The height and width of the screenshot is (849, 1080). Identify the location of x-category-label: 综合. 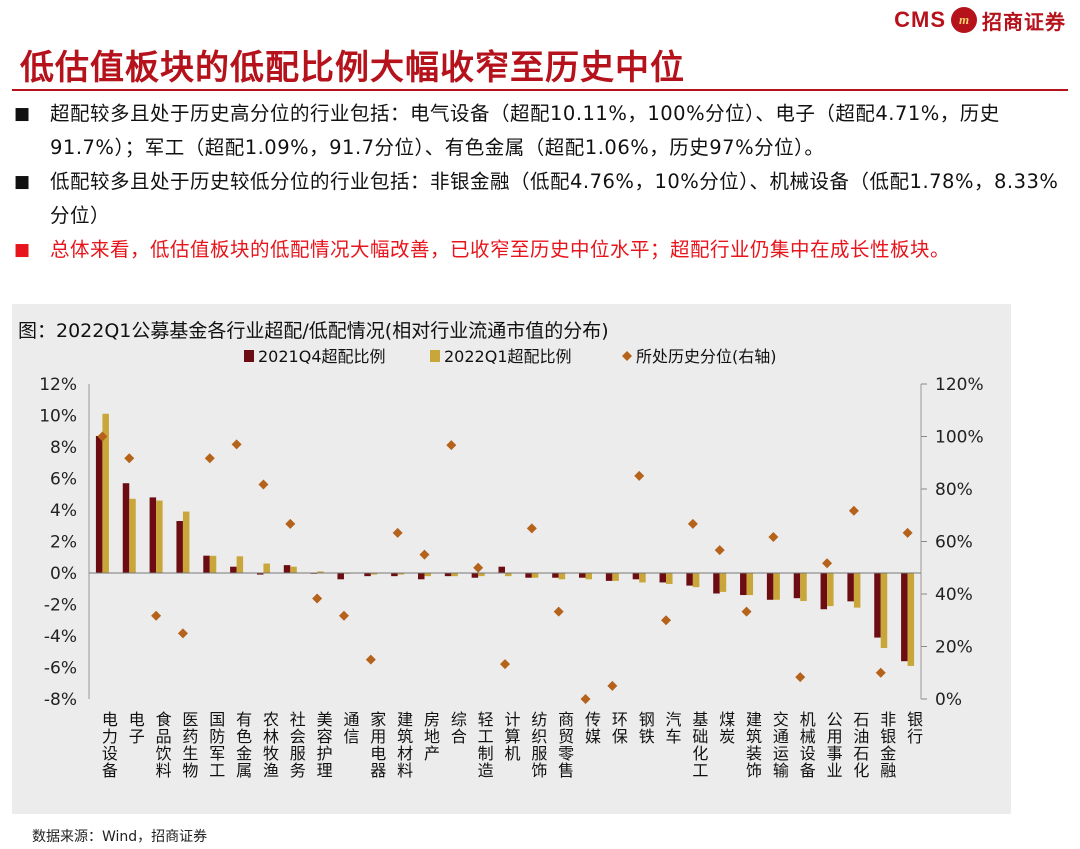
(457, 728).